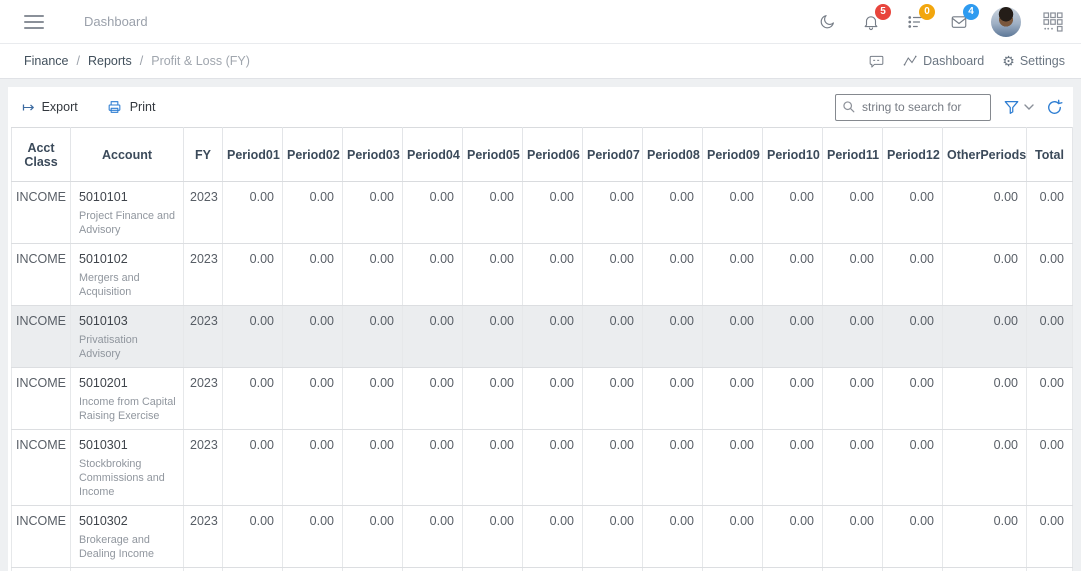 The width and height of the screenshot is (1081, 571). What do you see at coordinates (612, 154) in the screenshot?
I see `column-header: Period07` at bounding box center [612, 154].